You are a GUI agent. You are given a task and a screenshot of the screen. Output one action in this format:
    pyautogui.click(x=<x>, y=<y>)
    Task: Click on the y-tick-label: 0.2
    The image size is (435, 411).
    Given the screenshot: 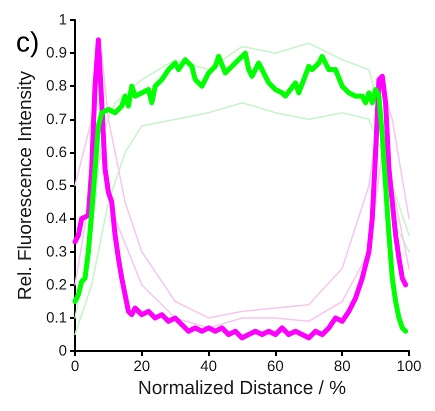 What is the action you would take?
    pyautogui.click(x=56, y=285)
    